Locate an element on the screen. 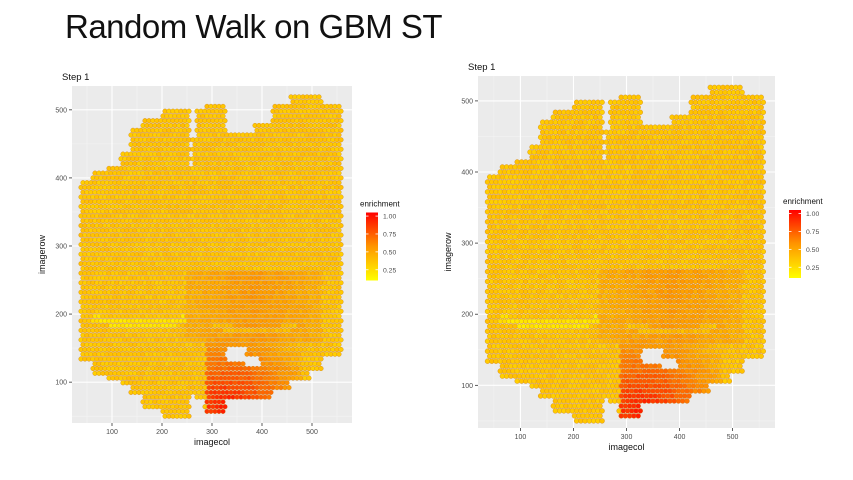 This screenshot has height=480, width=853. chart-title: Step 1 is located at coordinates (75, 77).